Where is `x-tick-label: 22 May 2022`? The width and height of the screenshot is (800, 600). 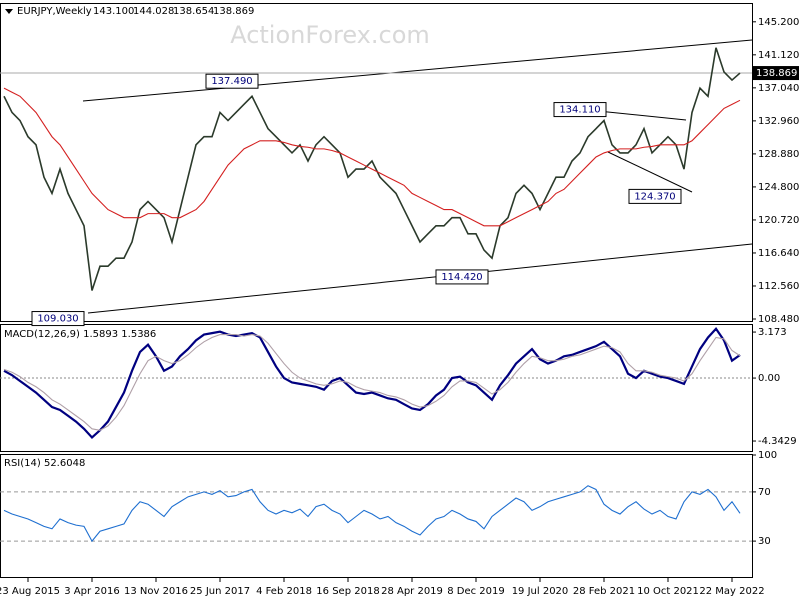
x-tick-label: 22 May 2022 is located at coordinates (731, 591).